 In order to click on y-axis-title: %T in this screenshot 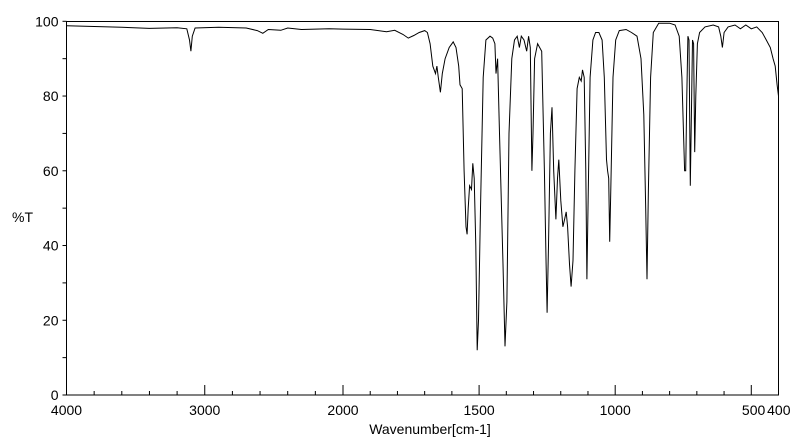, I will do `click(22, 217)`.